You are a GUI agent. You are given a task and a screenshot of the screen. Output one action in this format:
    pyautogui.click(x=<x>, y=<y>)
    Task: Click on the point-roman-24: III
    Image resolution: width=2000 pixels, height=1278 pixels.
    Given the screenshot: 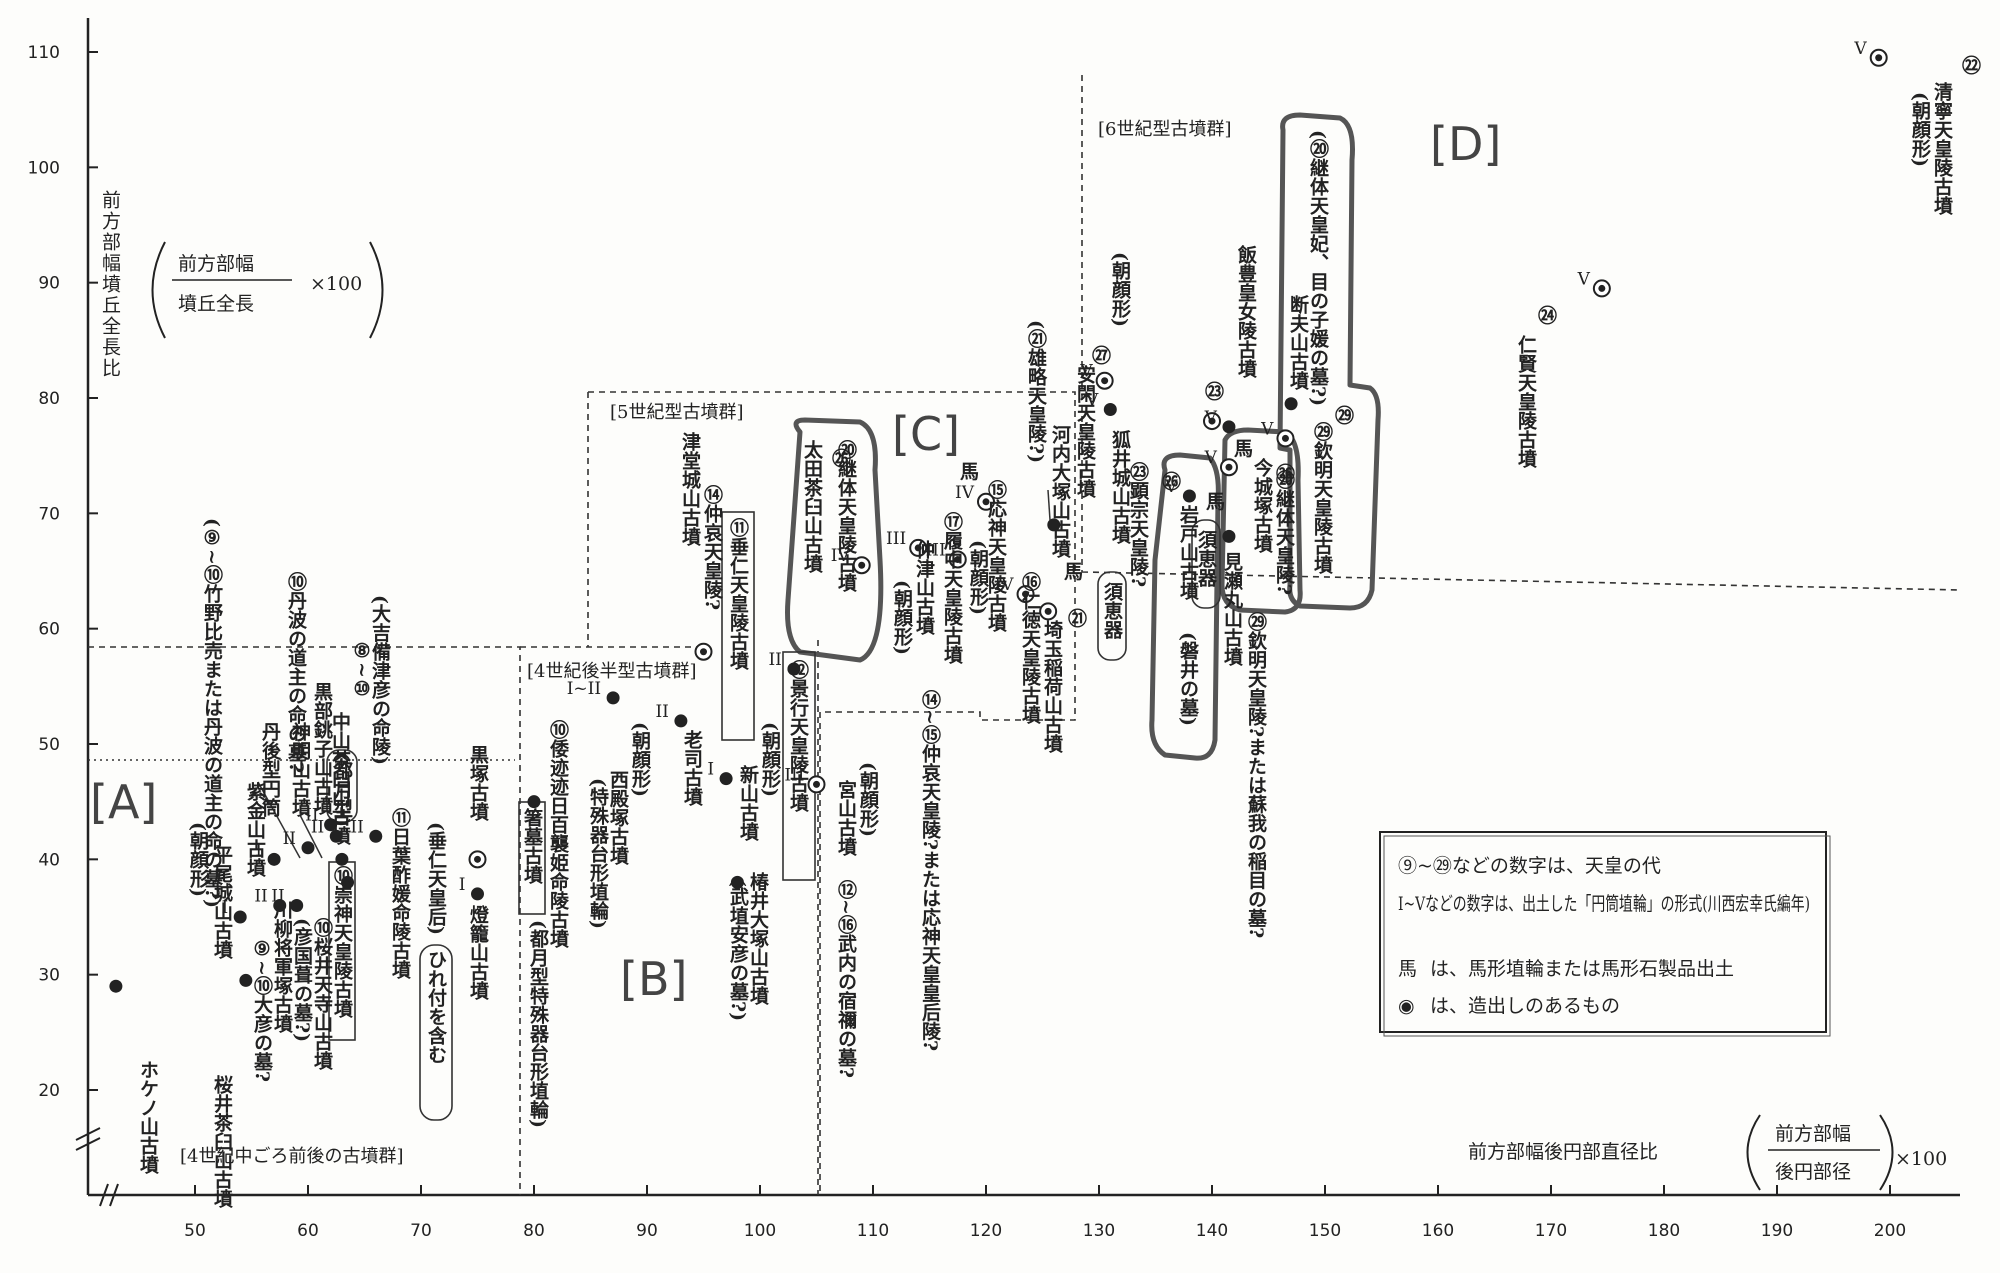 What is the action you would take?
    pyautogui.click(x=936, y=550)
    